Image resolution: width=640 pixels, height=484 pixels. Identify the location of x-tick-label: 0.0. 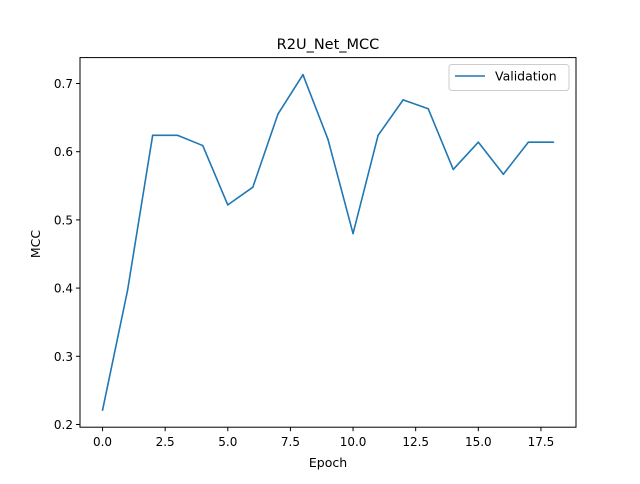
(102, 442).